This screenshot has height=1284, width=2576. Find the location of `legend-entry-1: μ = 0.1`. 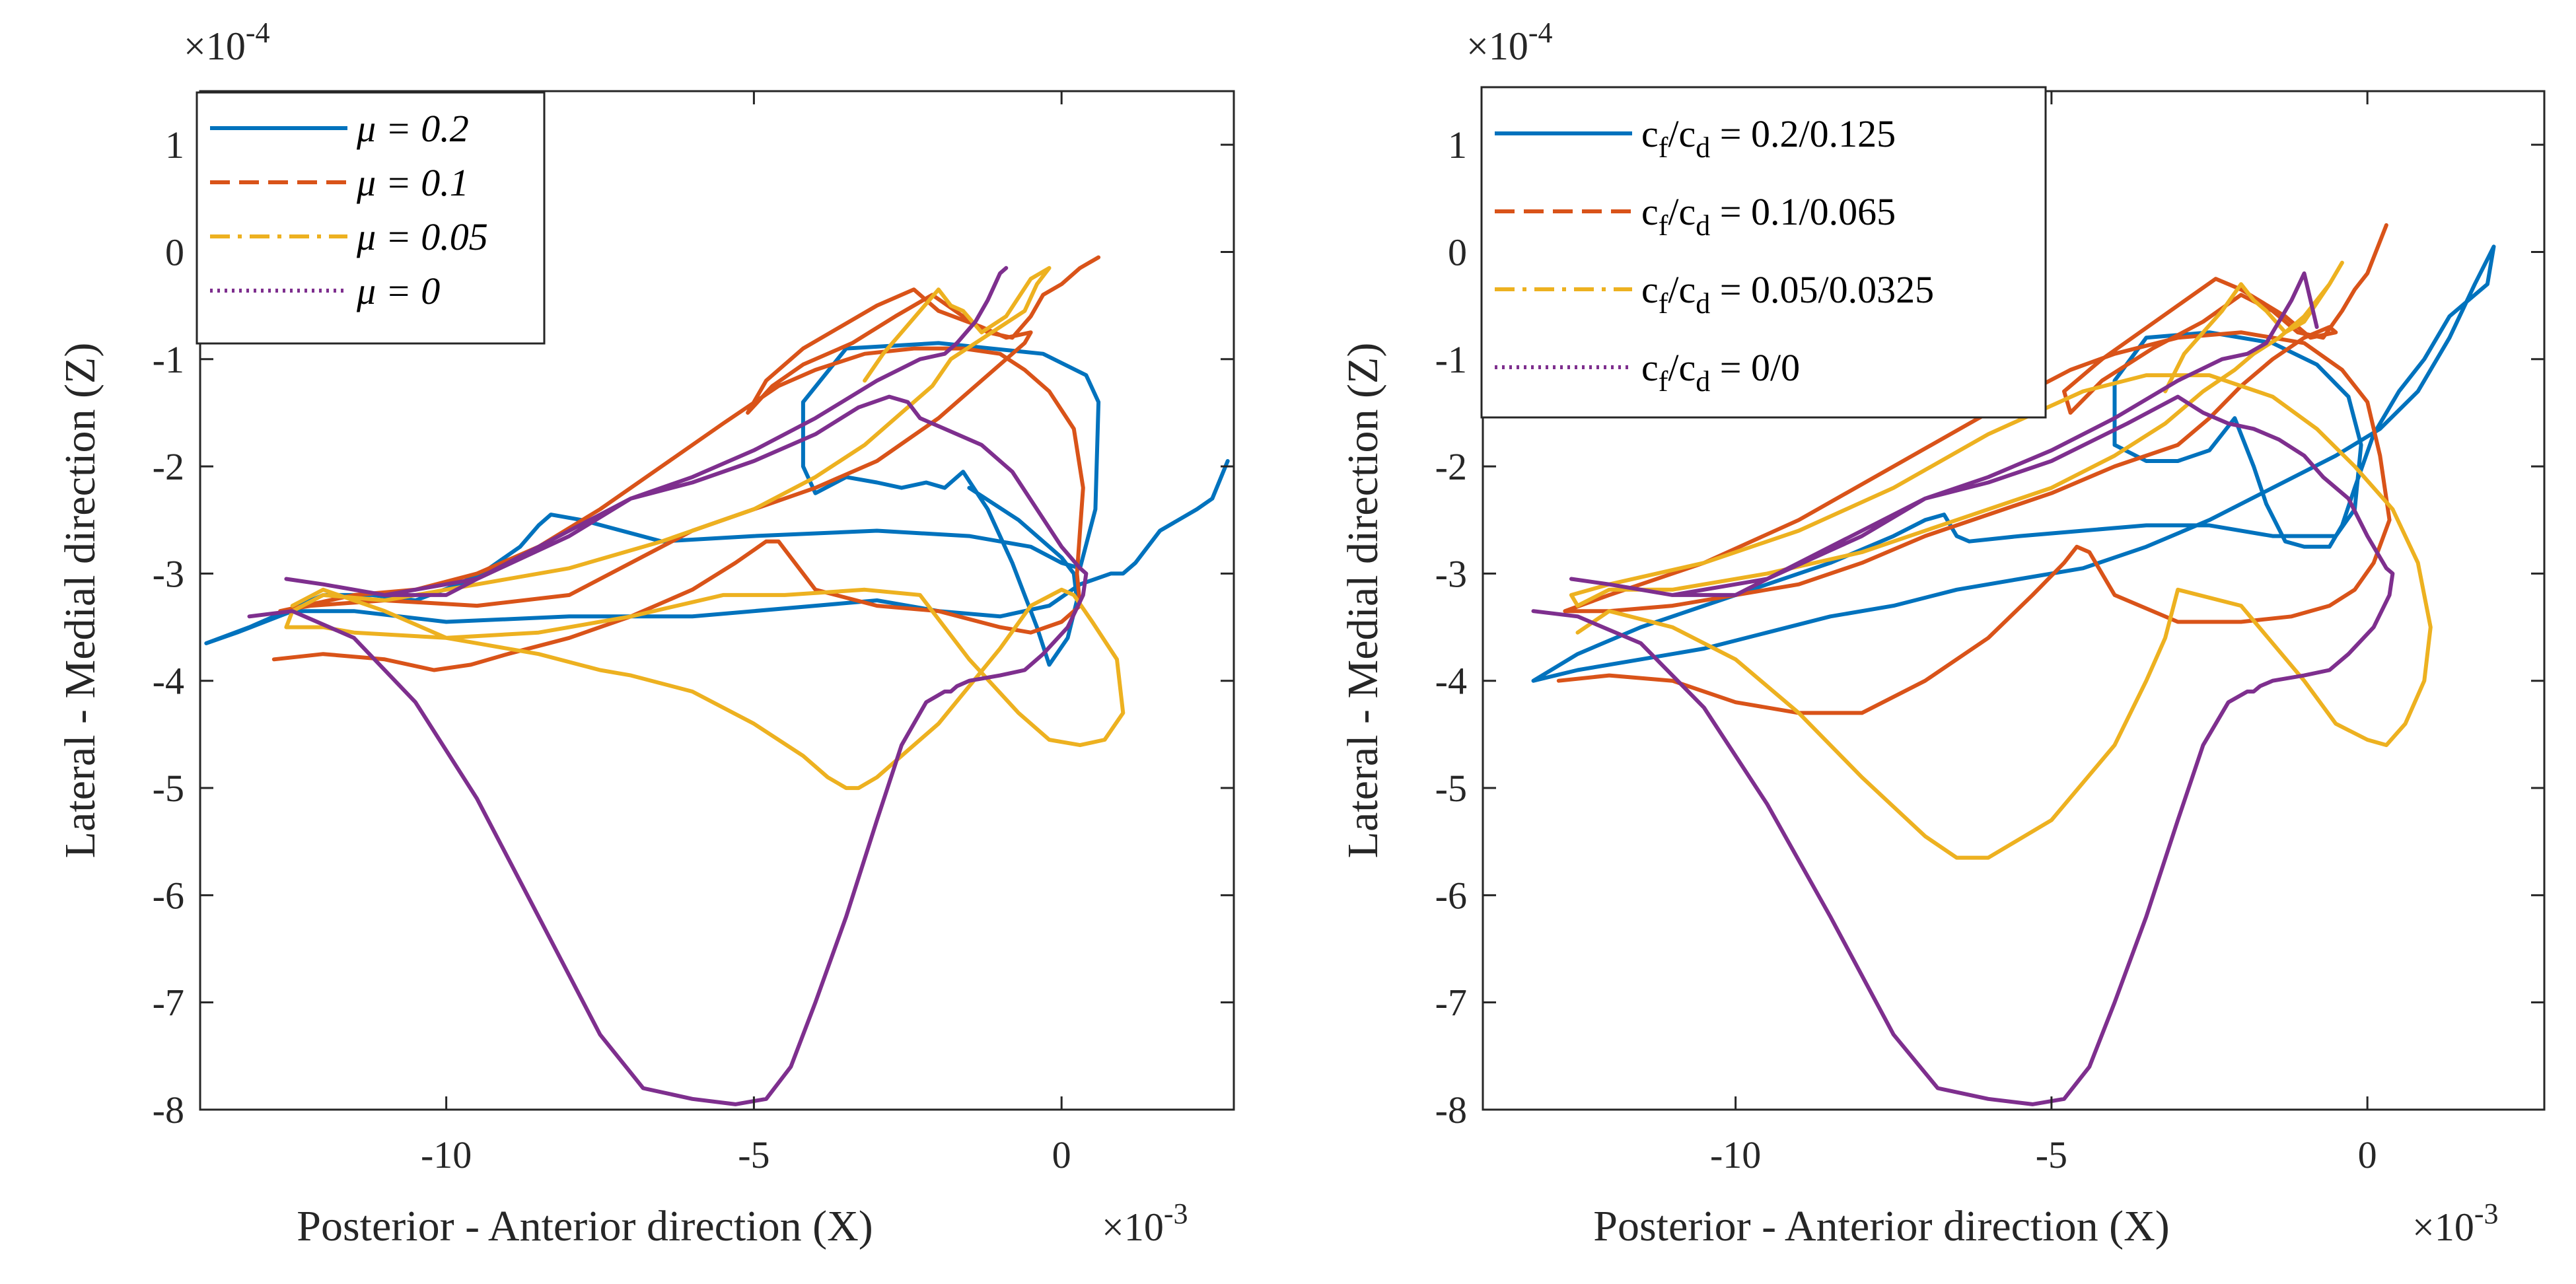

legend-entry-1: μ = 0.1 is located at coordinates (412, 182).